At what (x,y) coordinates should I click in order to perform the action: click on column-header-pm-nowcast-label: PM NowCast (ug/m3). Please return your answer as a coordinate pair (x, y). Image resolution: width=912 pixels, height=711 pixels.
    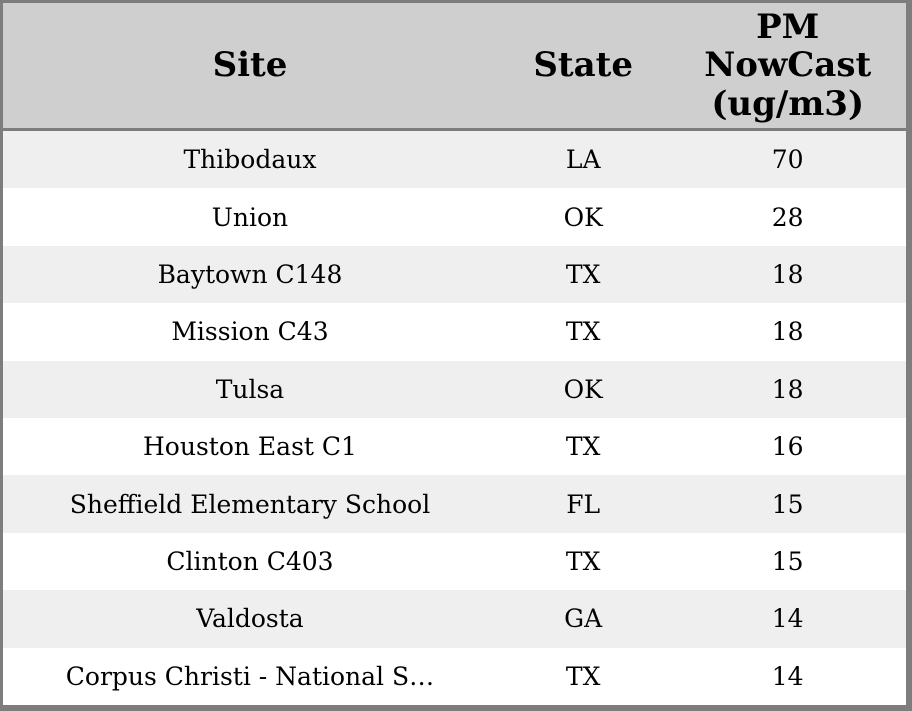
    Looking at the image, I should click on (788, 65).